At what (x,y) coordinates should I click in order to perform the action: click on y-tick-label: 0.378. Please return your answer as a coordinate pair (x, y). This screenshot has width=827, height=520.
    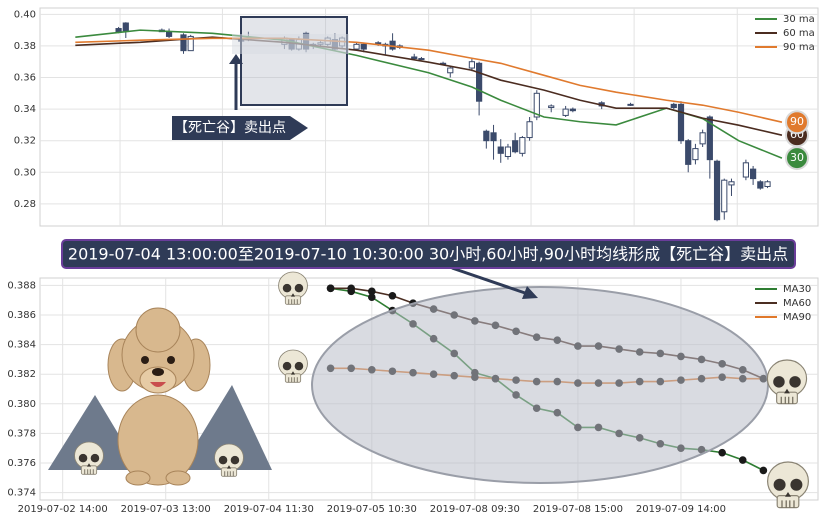
    Looking at the image, I should click on (21, 433).